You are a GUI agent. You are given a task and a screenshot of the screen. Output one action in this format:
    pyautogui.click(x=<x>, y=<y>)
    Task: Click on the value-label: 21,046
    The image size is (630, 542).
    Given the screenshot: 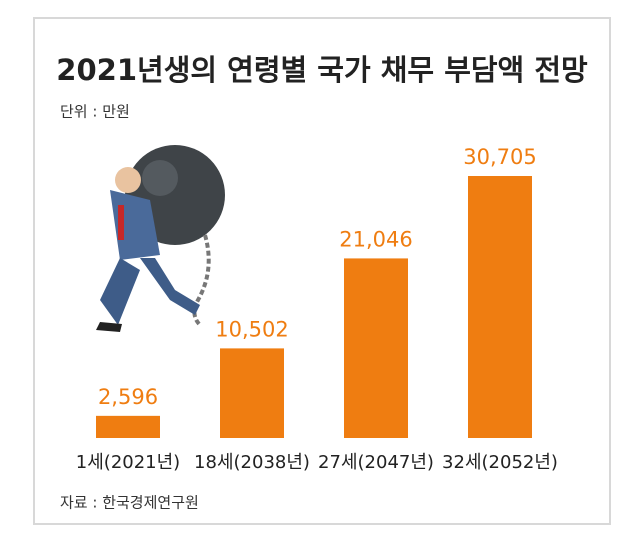 What is the action you would take?
    pyautogui.click(x=375, y=239)
    